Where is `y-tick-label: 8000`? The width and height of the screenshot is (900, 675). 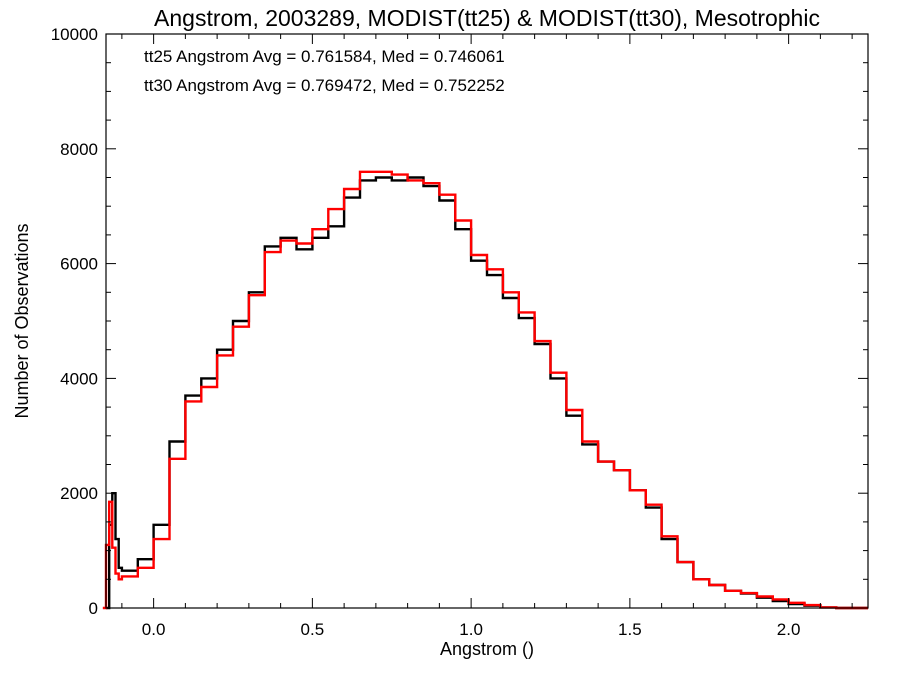 y-tick-label: 8000 is located at coordinates (79, 149).